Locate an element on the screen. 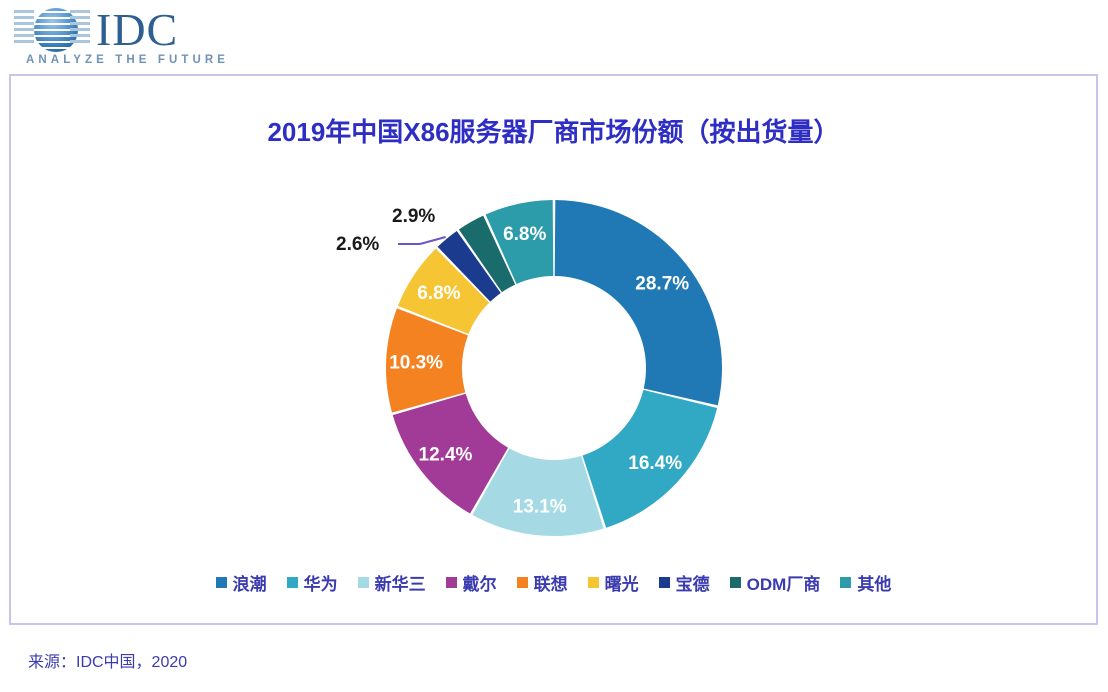  legend-label: 浪潮 is located at coordinates (249, 584).